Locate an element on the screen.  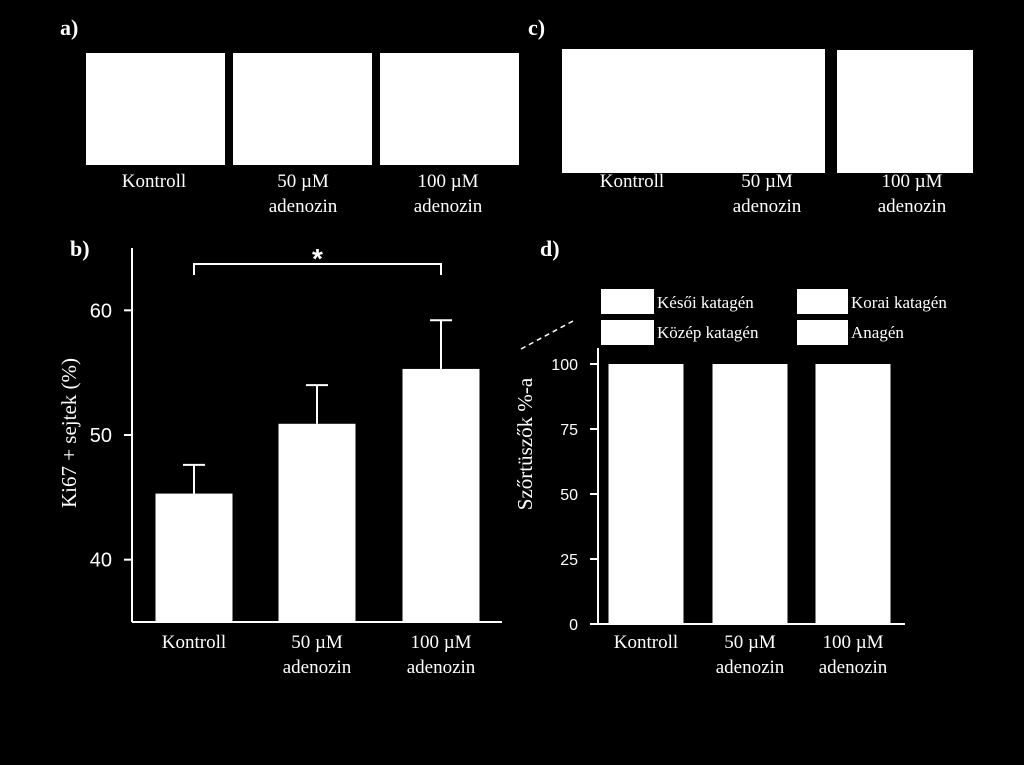
panel-d-bars: Kontroll 50 µM adenozin 100 µM adenozin is located at coordinates (749, 521).